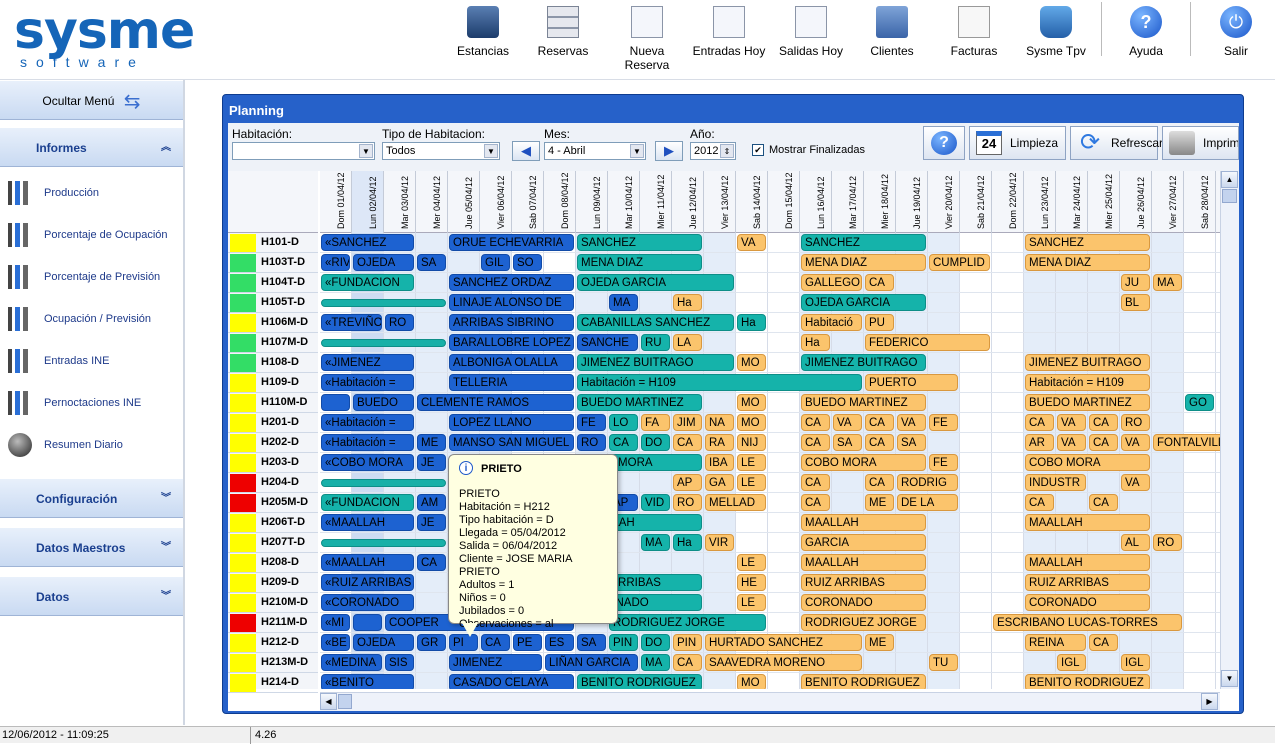  Describe the element at coordinates (713, 151) in the screenshot. I see `anio-spinner: 2012 ⇕` at that location.